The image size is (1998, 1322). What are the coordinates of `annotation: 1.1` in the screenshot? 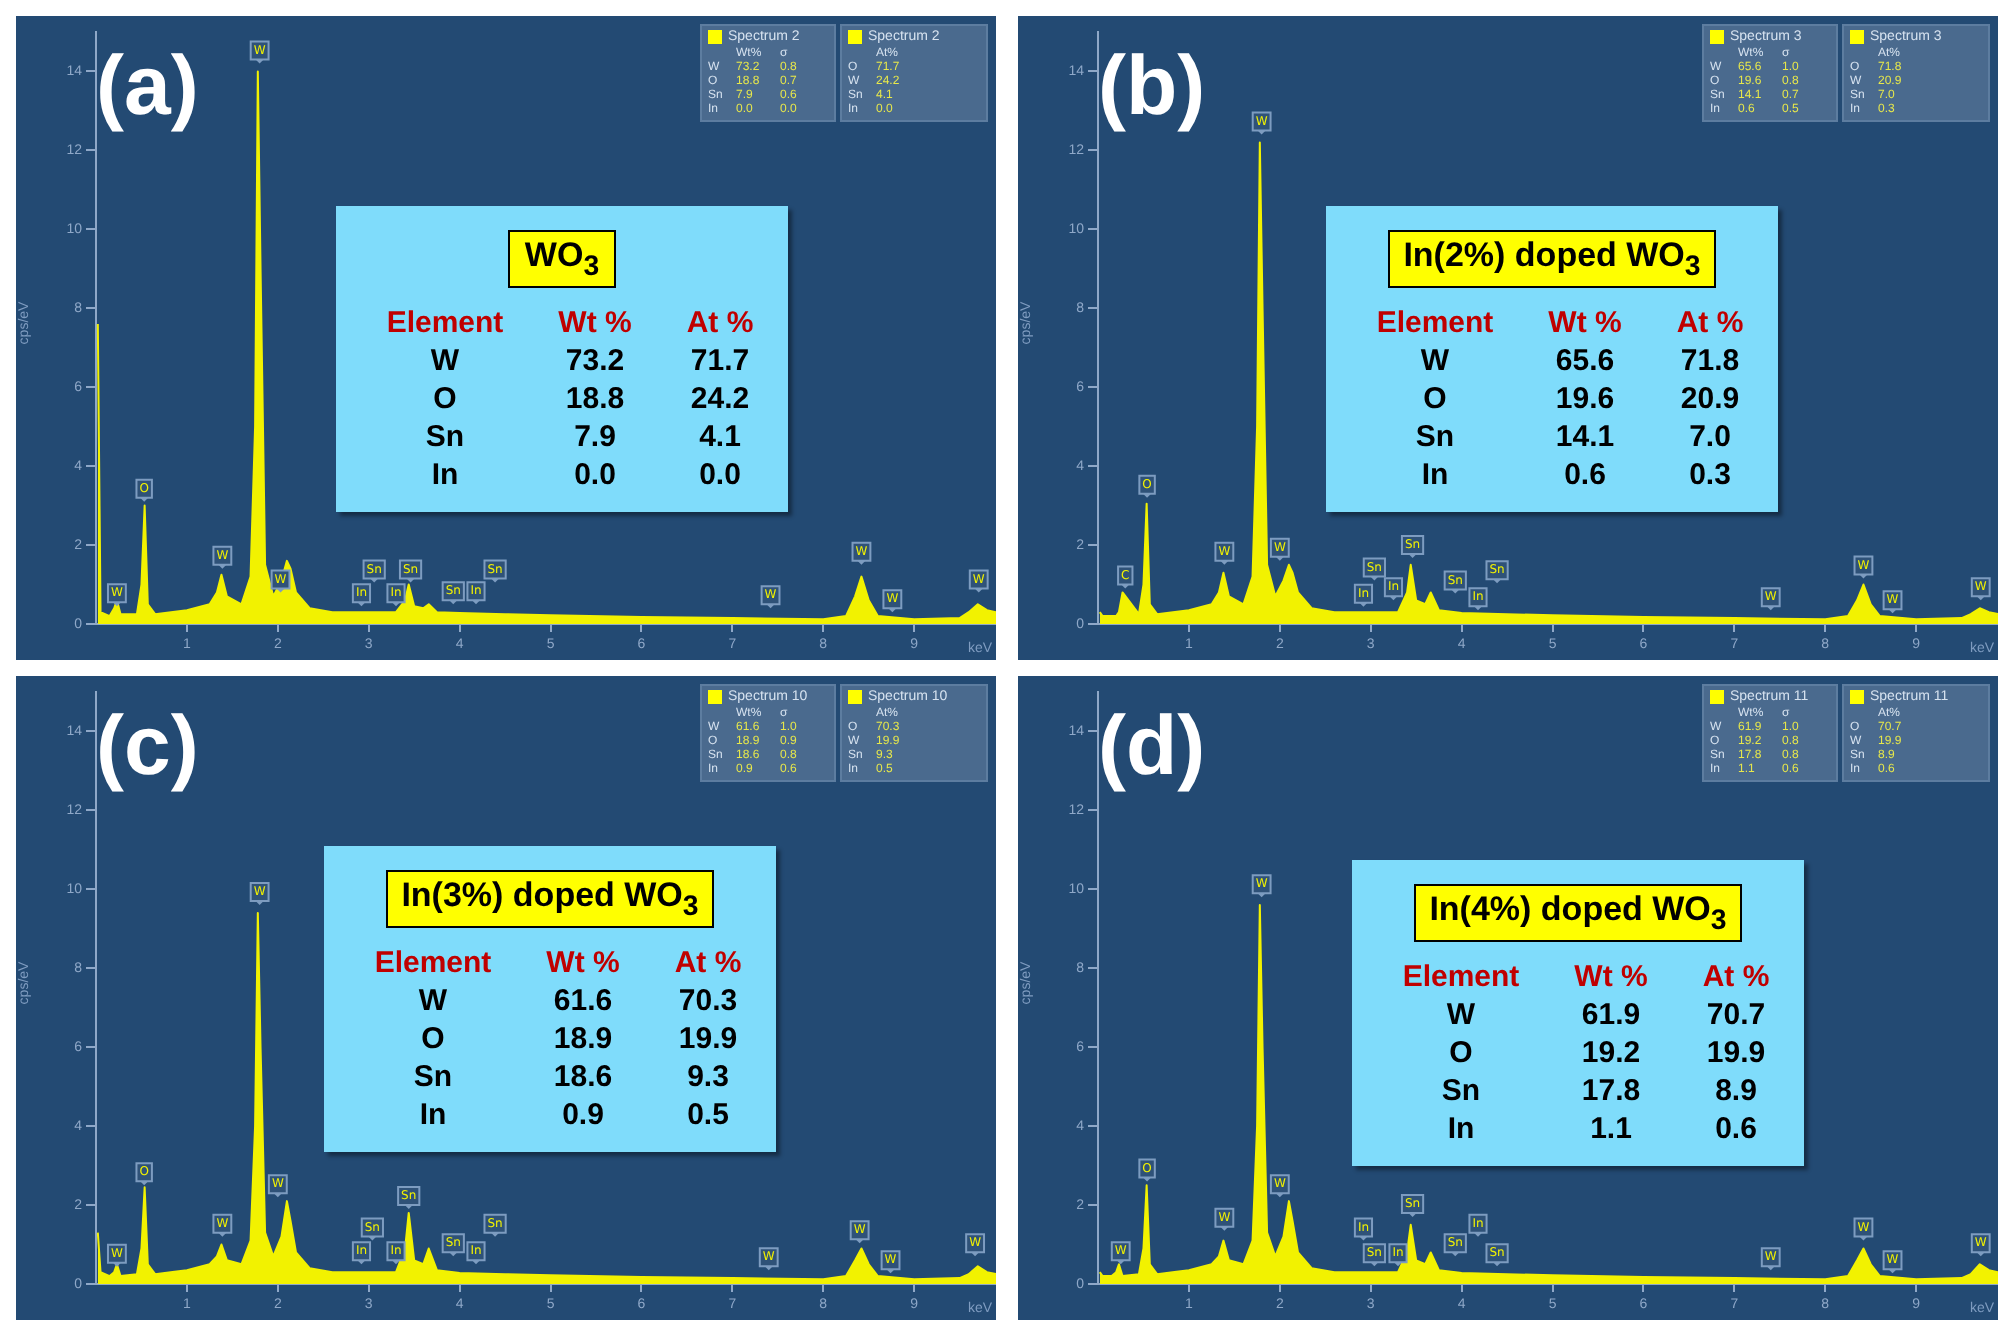 It's located at (1611, 1129).